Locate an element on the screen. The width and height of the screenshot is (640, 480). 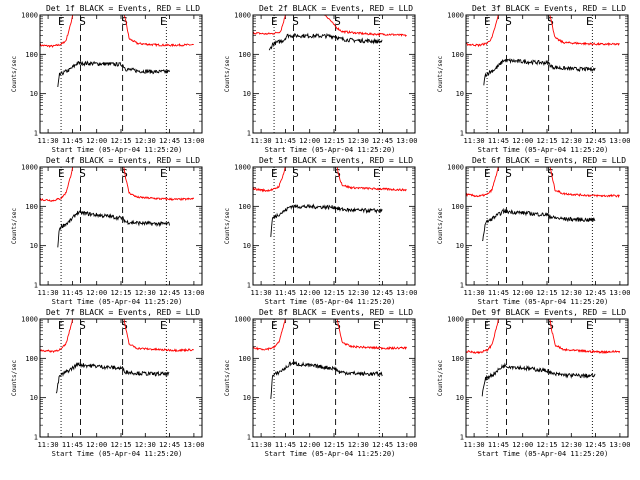
panel-title: Det 9f BLACK = Events, RED = LLD is located at coordinates (549, 312).